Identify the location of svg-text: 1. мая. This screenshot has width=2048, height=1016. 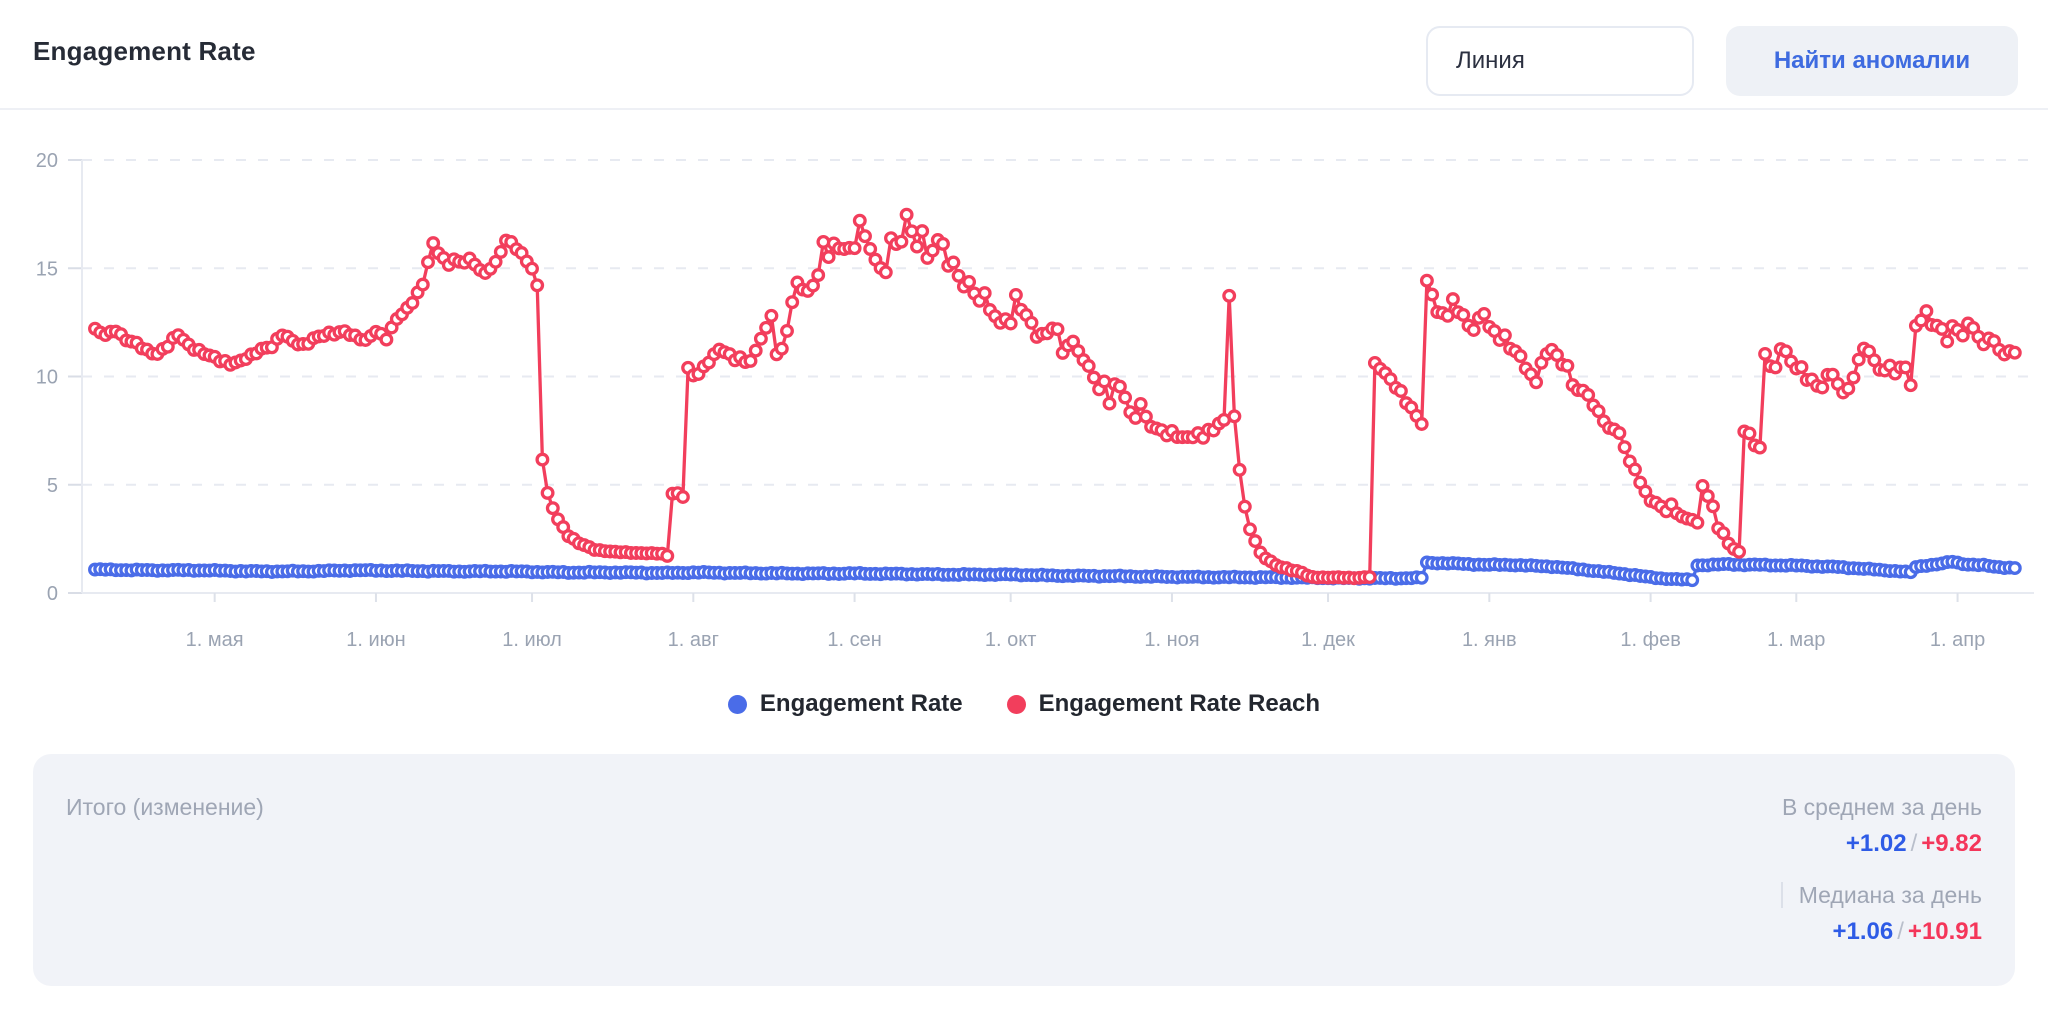
(215, 640).